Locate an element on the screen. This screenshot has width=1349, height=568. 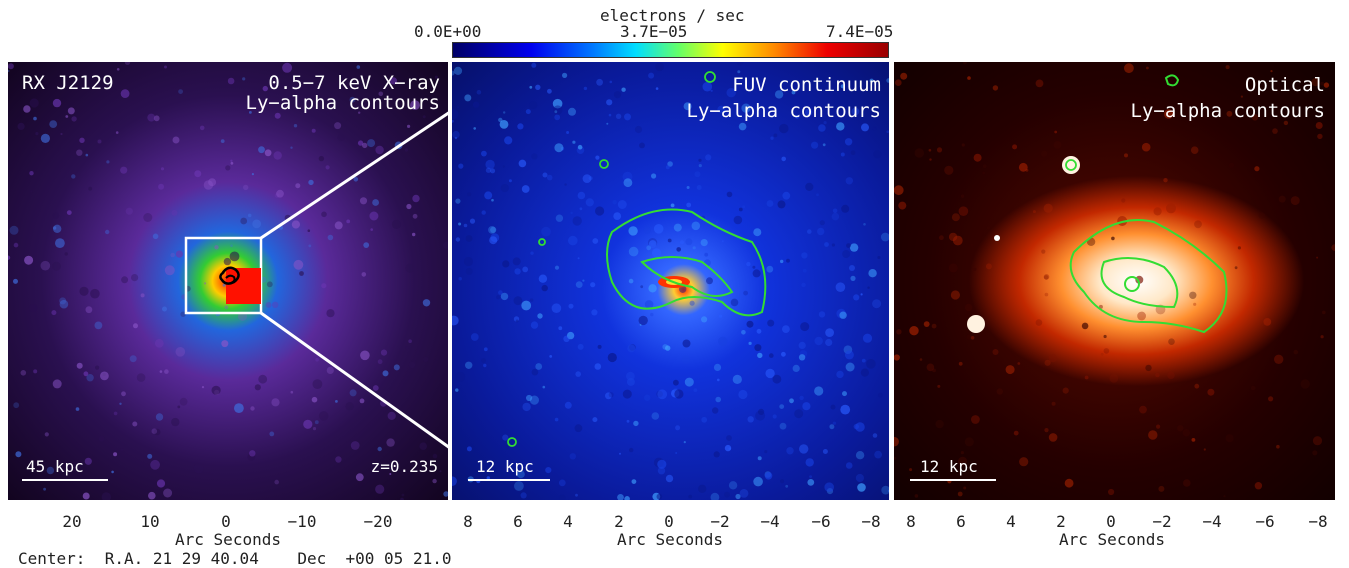
colorbar-mid-label: 3.7E−05 is located at coordinates (654, 31).